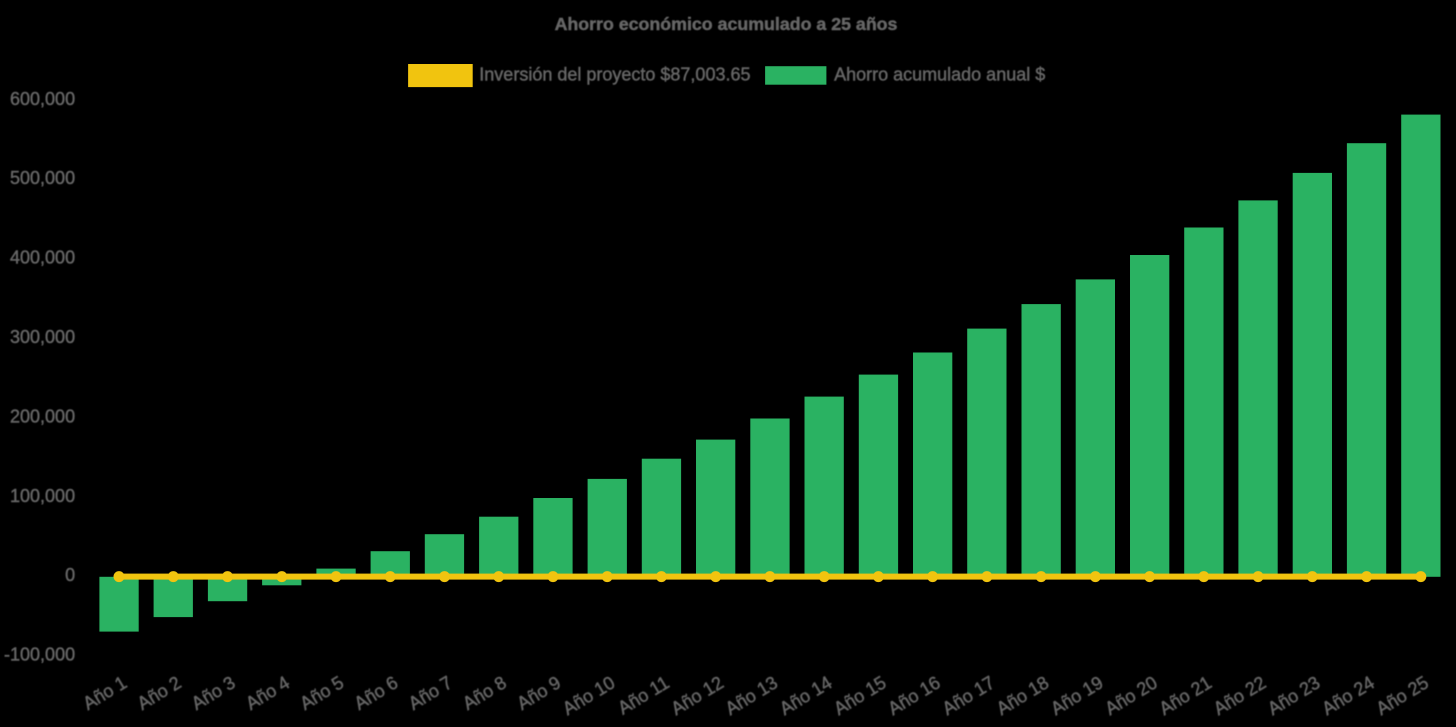 The width and height of the screenshot is (1456, 727). What do you see at coordinates (614, 74) in the screenshot?
I see `svg-text:Inversión del proyecto $87,003: Inversión del proyecto $87,003.65` at bounding box center [614, 74].